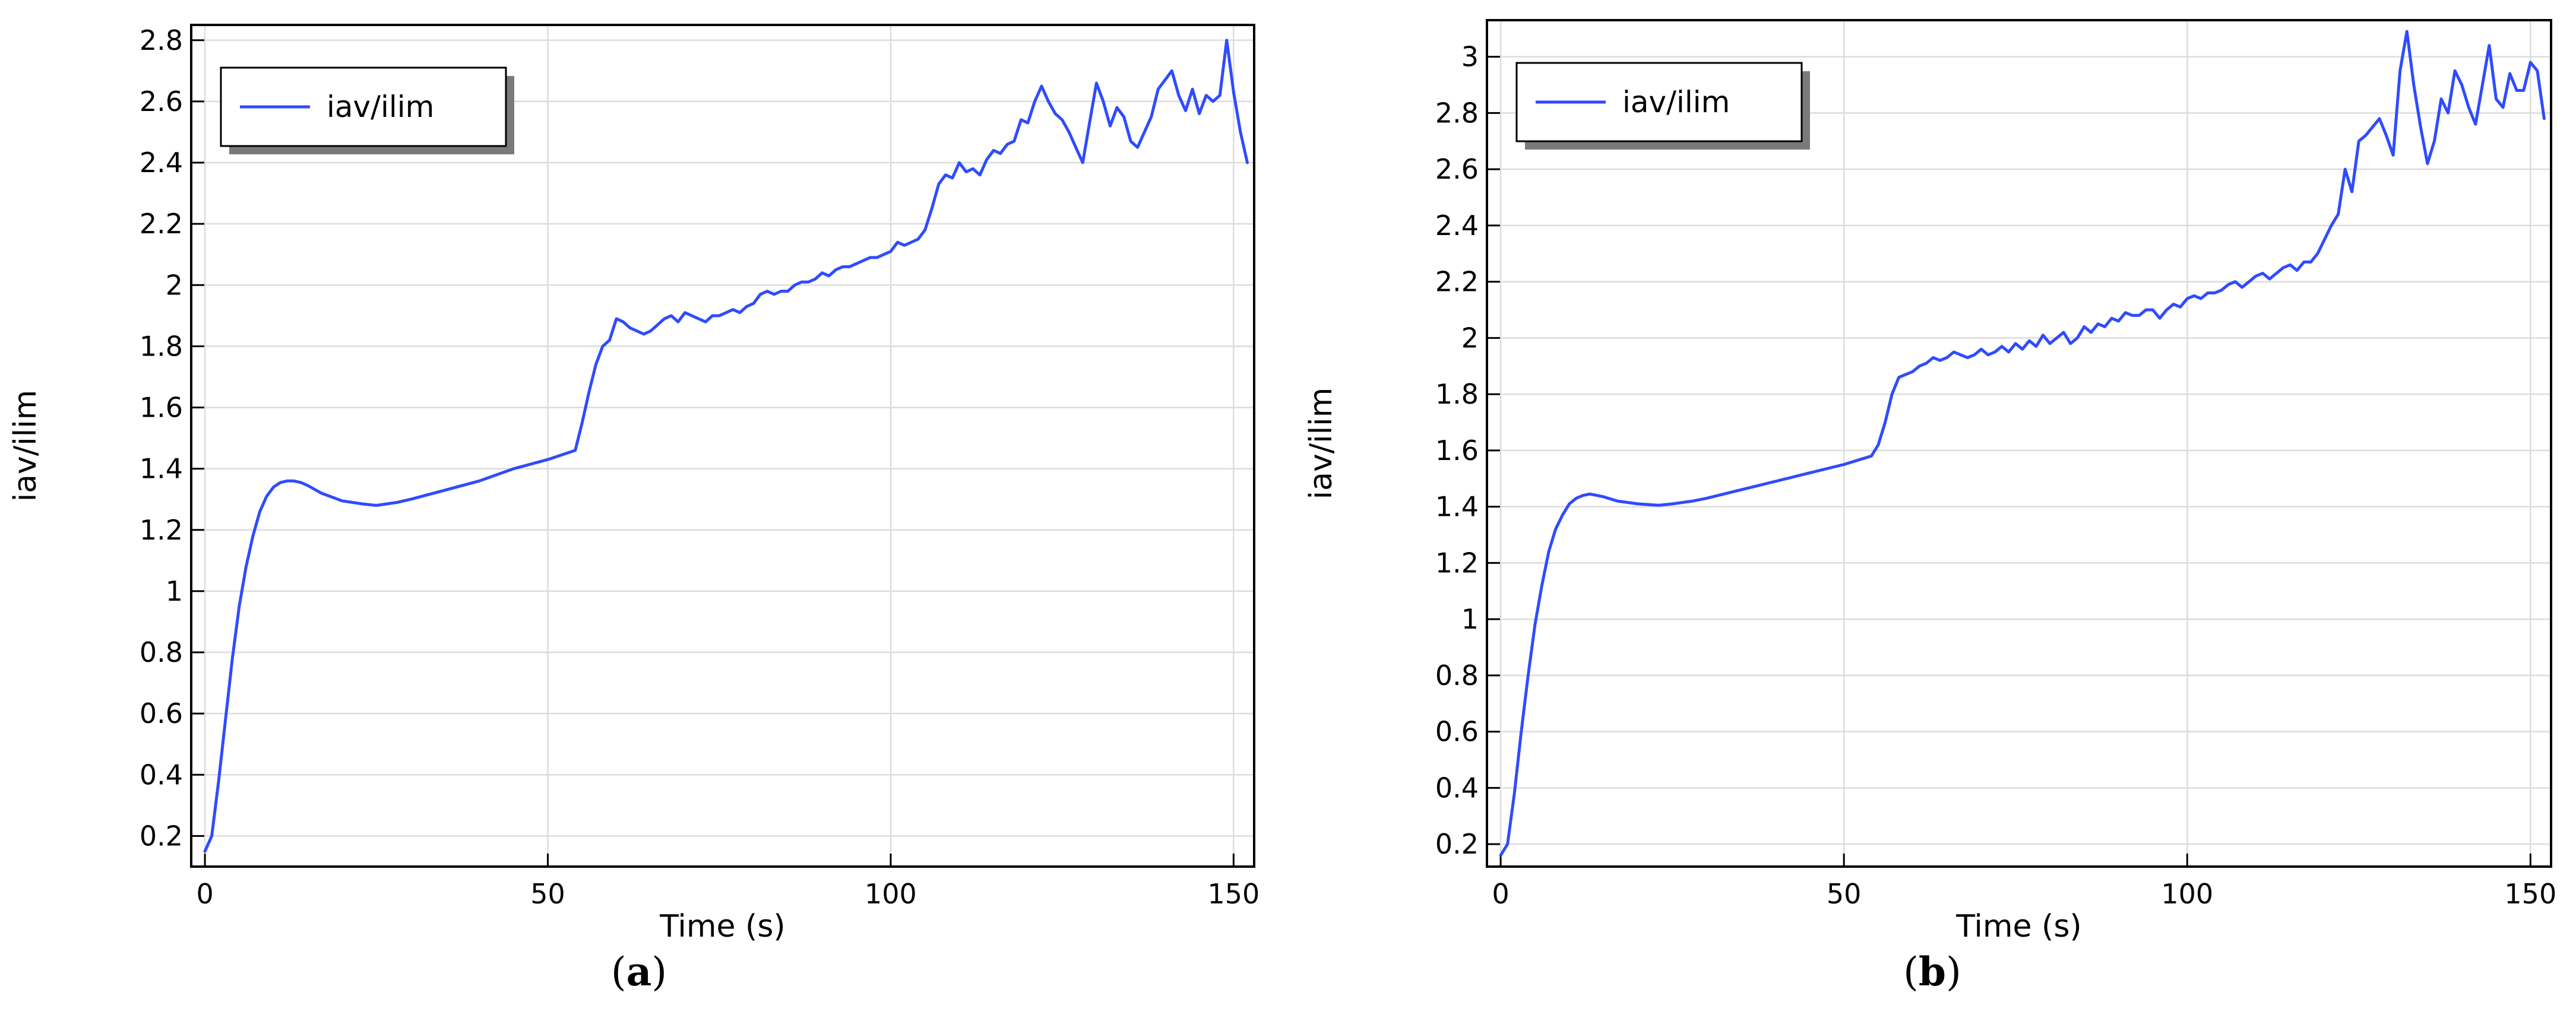  I want to click on panel-caption: (b), so click(1932, 972).